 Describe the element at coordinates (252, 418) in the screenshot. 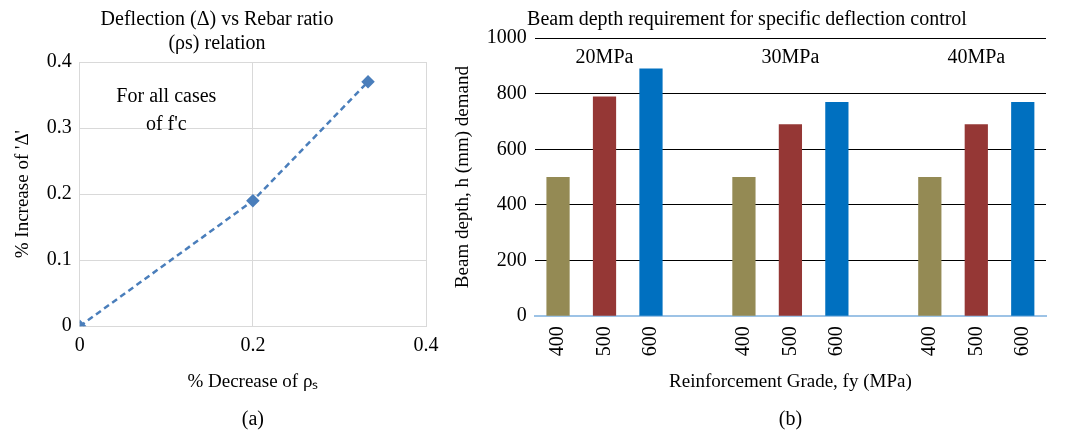

I see `text: (a)` at that location.